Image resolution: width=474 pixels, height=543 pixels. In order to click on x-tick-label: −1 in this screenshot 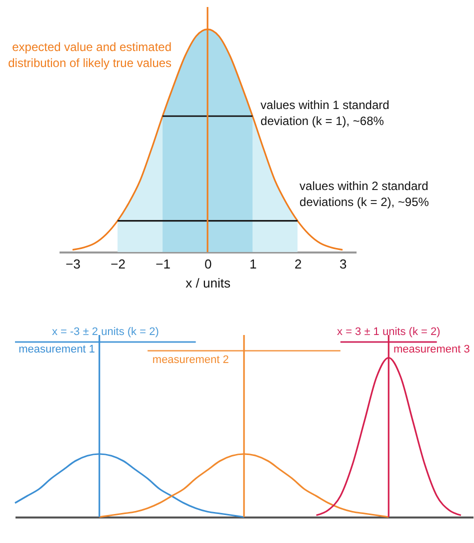, I will do `click(163, 264)`.